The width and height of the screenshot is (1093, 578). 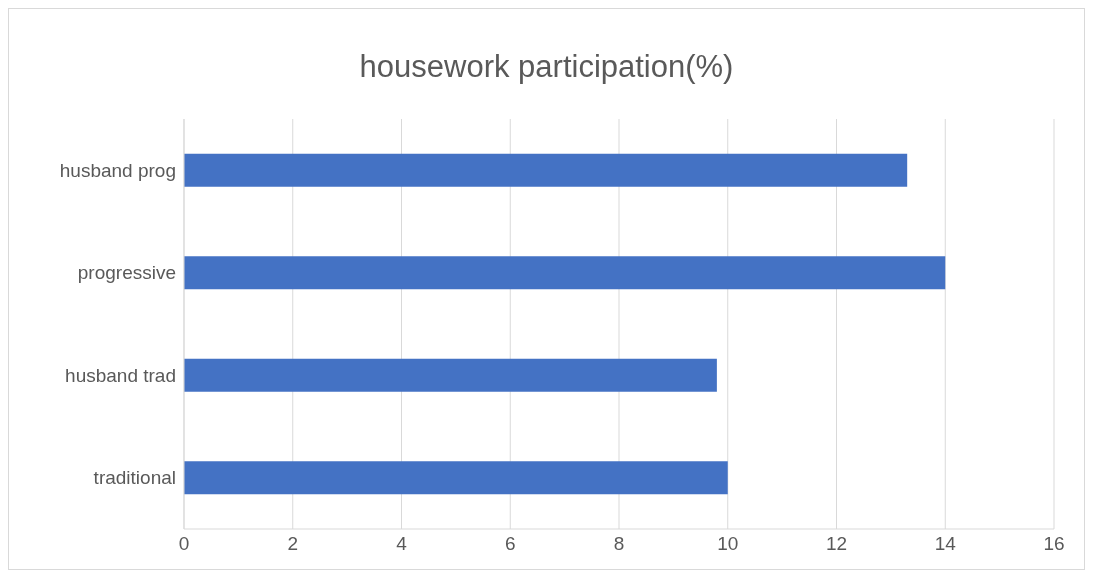 I want to click on x-tick-label: 2, so click(x=293, y=544).